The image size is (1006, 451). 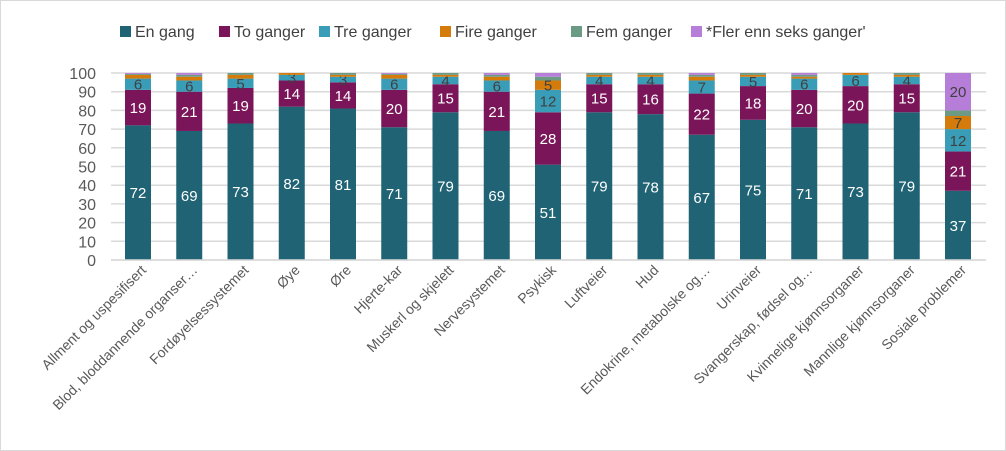 I want to click on data-label: 19, so click(x=240, y=106).